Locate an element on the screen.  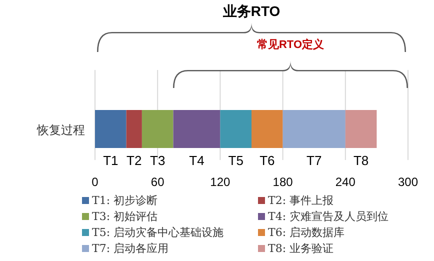
x-tick-label: 240 is located at coordinates (345, 182).